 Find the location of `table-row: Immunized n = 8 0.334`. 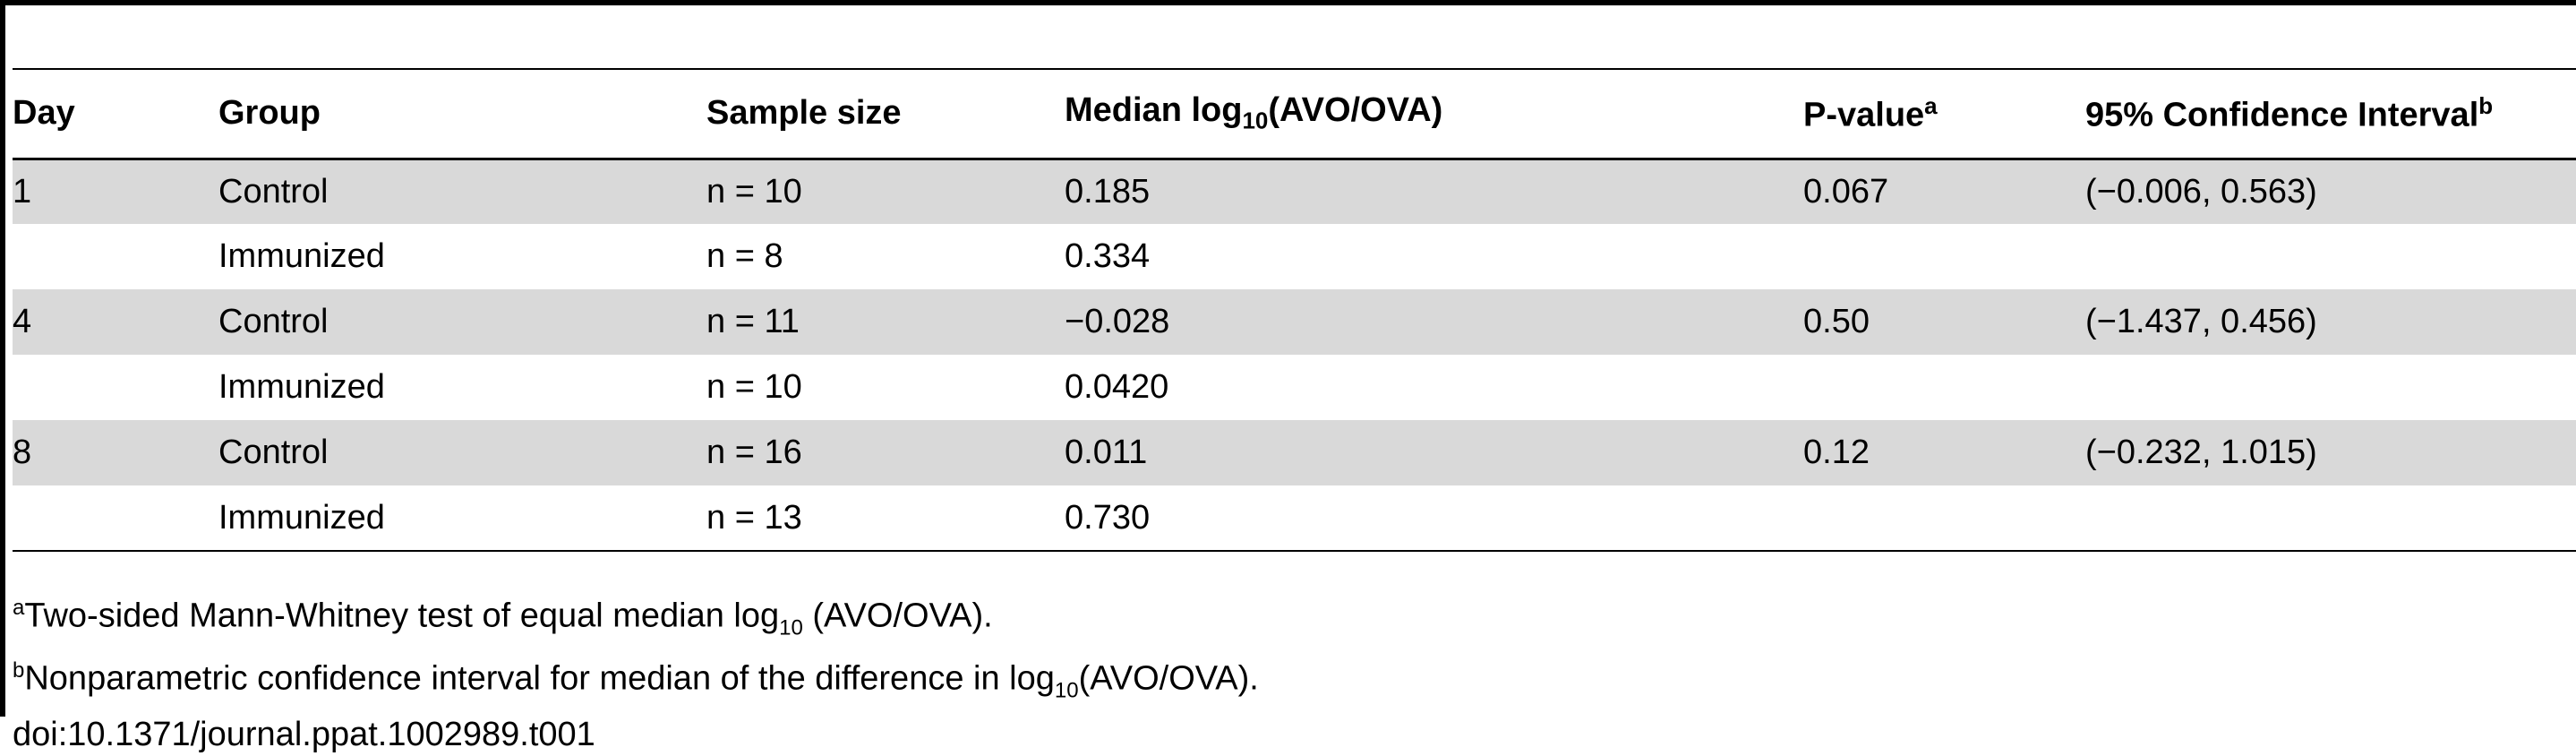

table-row: Immunized n = 8 0.334 is located at coordinates (1294, 257).